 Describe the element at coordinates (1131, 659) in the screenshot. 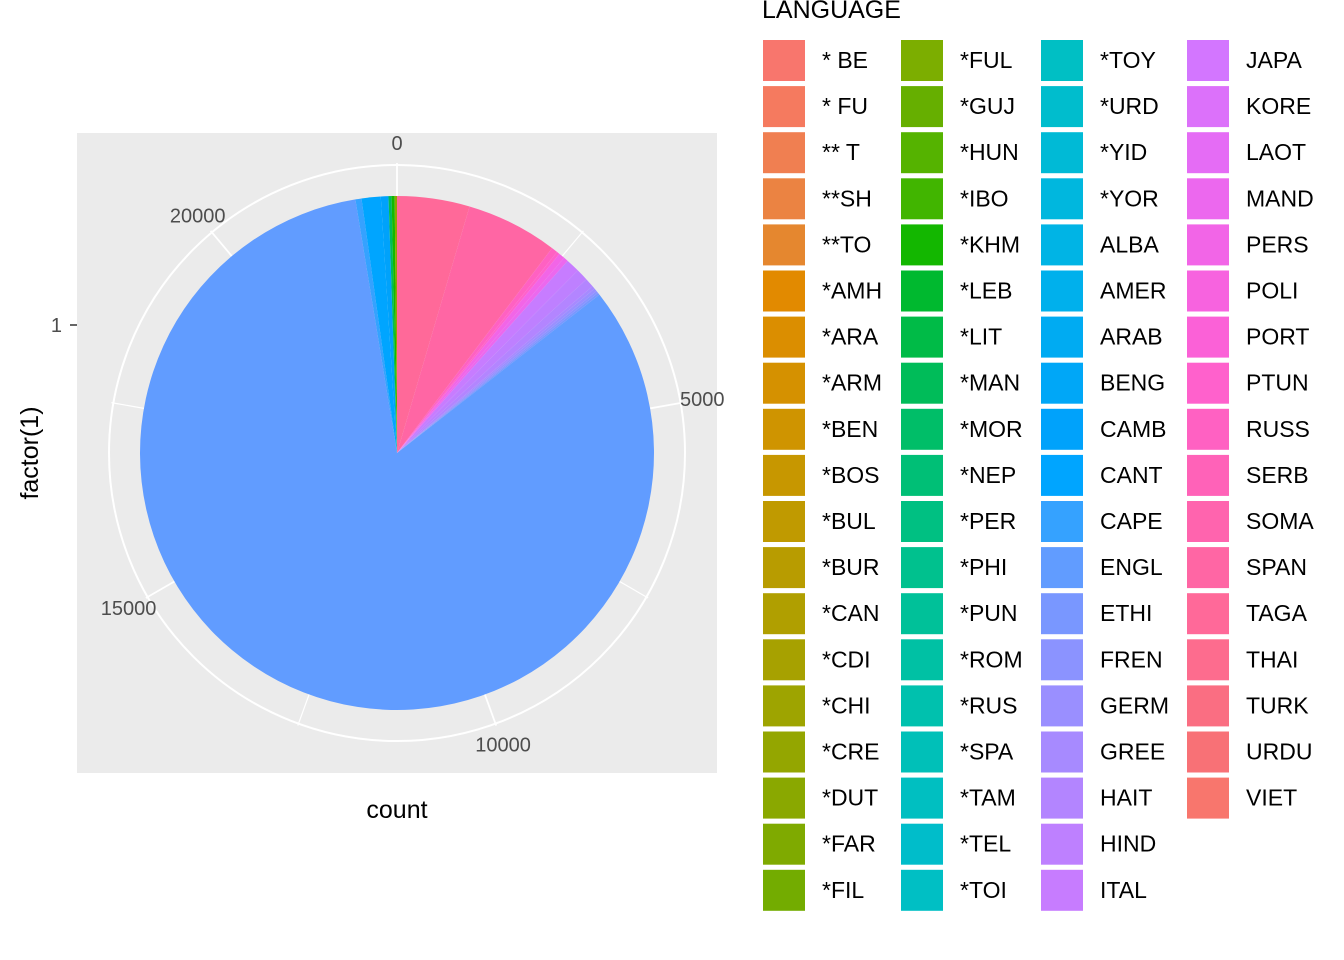

I see `legend-label: FREN` at that location.